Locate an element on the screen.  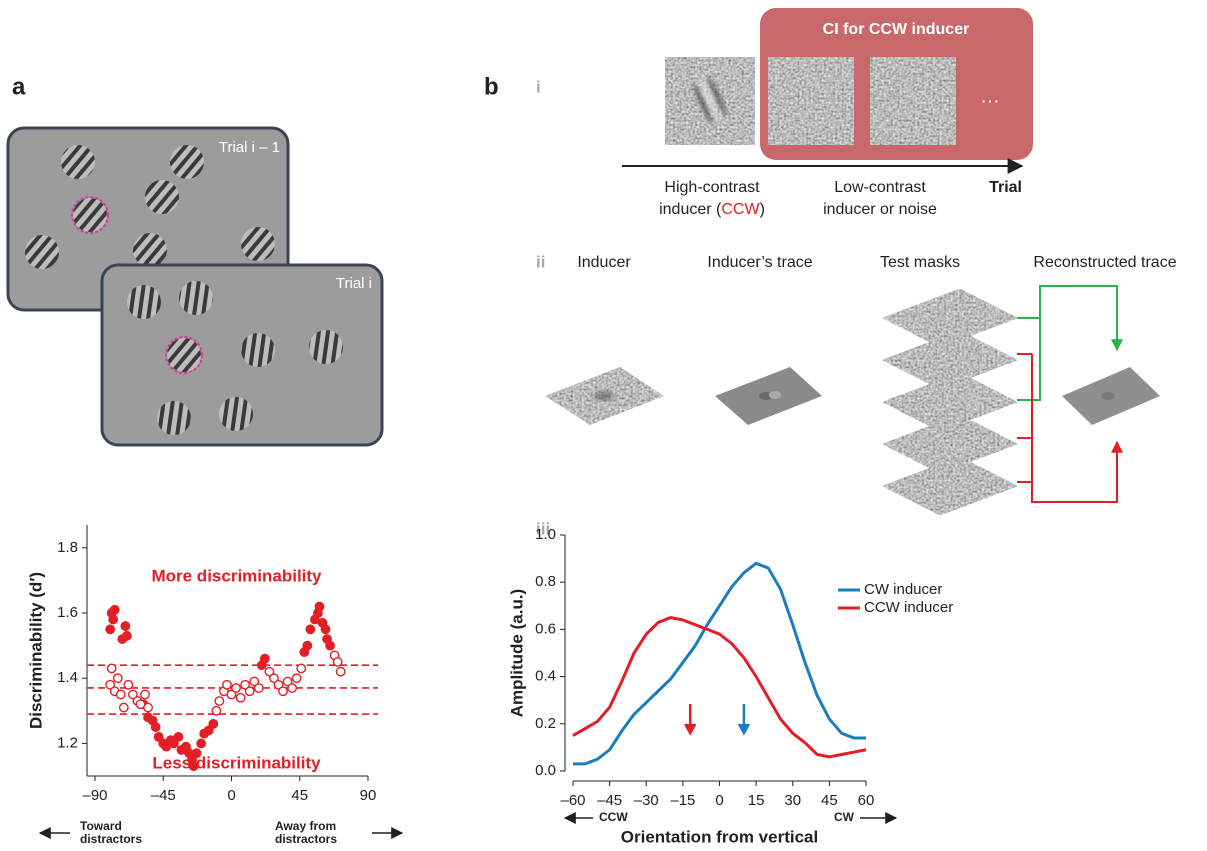
column-label: Reconstructed trace is located at coordinates (1104, 262).